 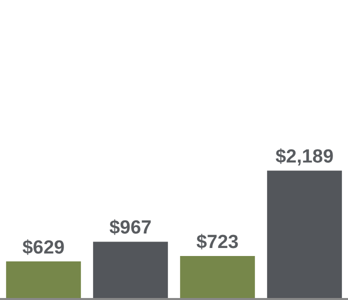 What do you see at coordinates (43, 247) in the screenshot?
I see `data-label: $629` at bounding box center [43, 247].